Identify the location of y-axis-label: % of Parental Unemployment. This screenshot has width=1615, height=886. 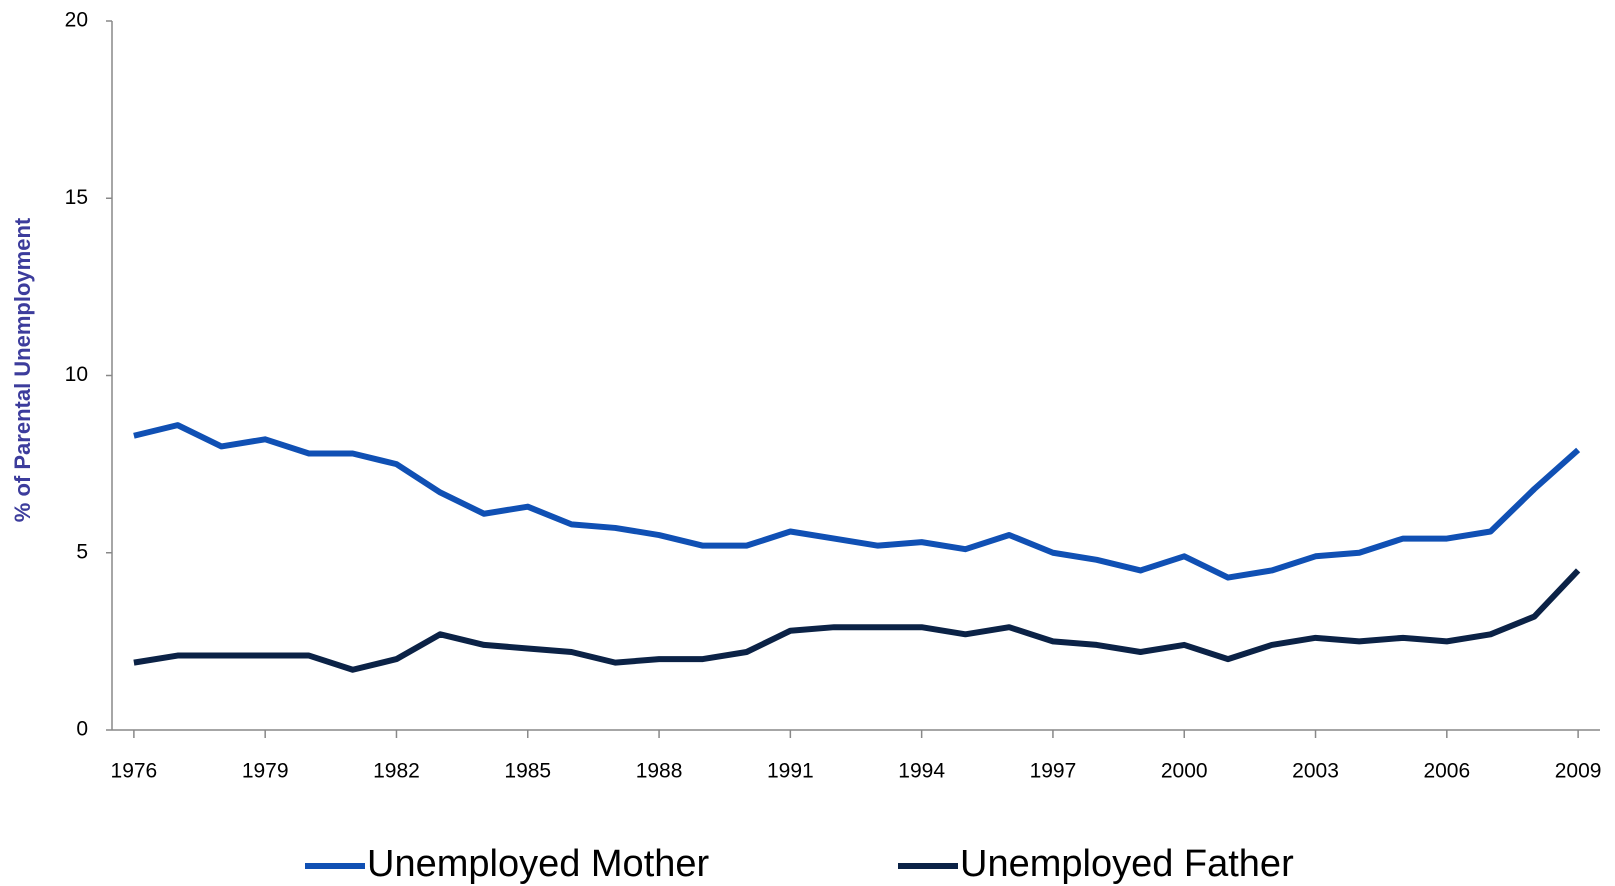
(22, 369).